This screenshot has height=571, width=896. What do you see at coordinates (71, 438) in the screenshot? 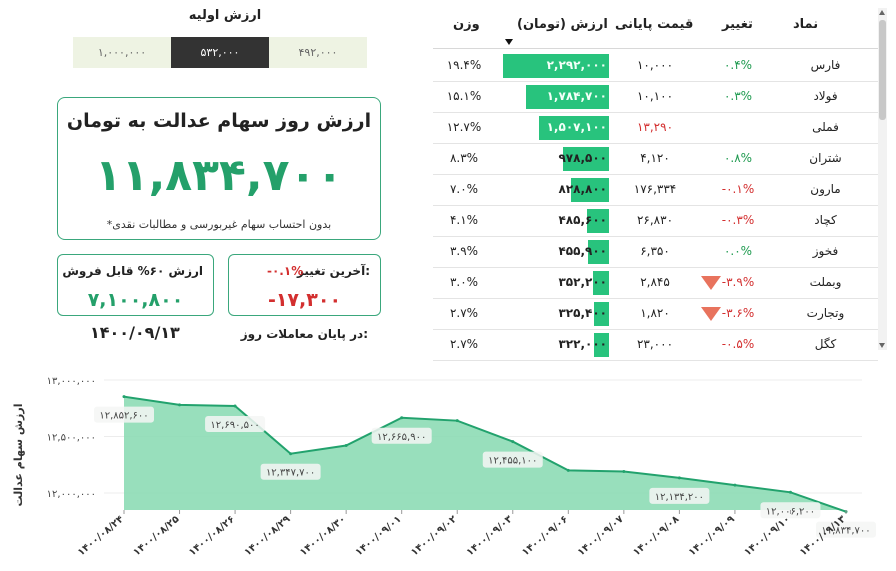
I see `y-tick-label: ۱۲,۵۰۰,۰۰۰` at bounding box center [71, 438].